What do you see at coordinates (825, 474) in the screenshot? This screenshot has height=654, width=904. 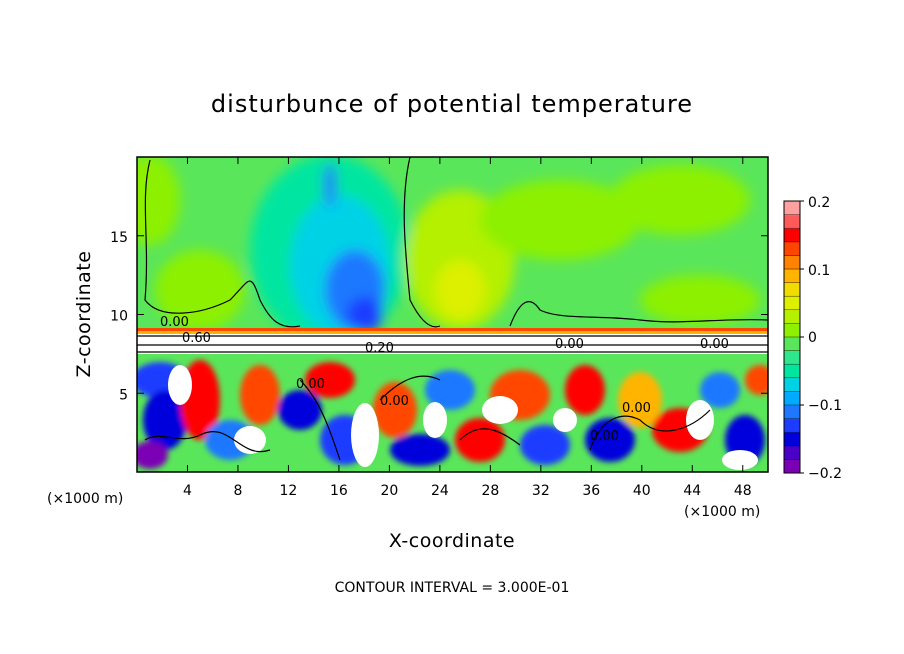 I see `colorbar-tick-label: −0.2` at bounding box center [825, 474].